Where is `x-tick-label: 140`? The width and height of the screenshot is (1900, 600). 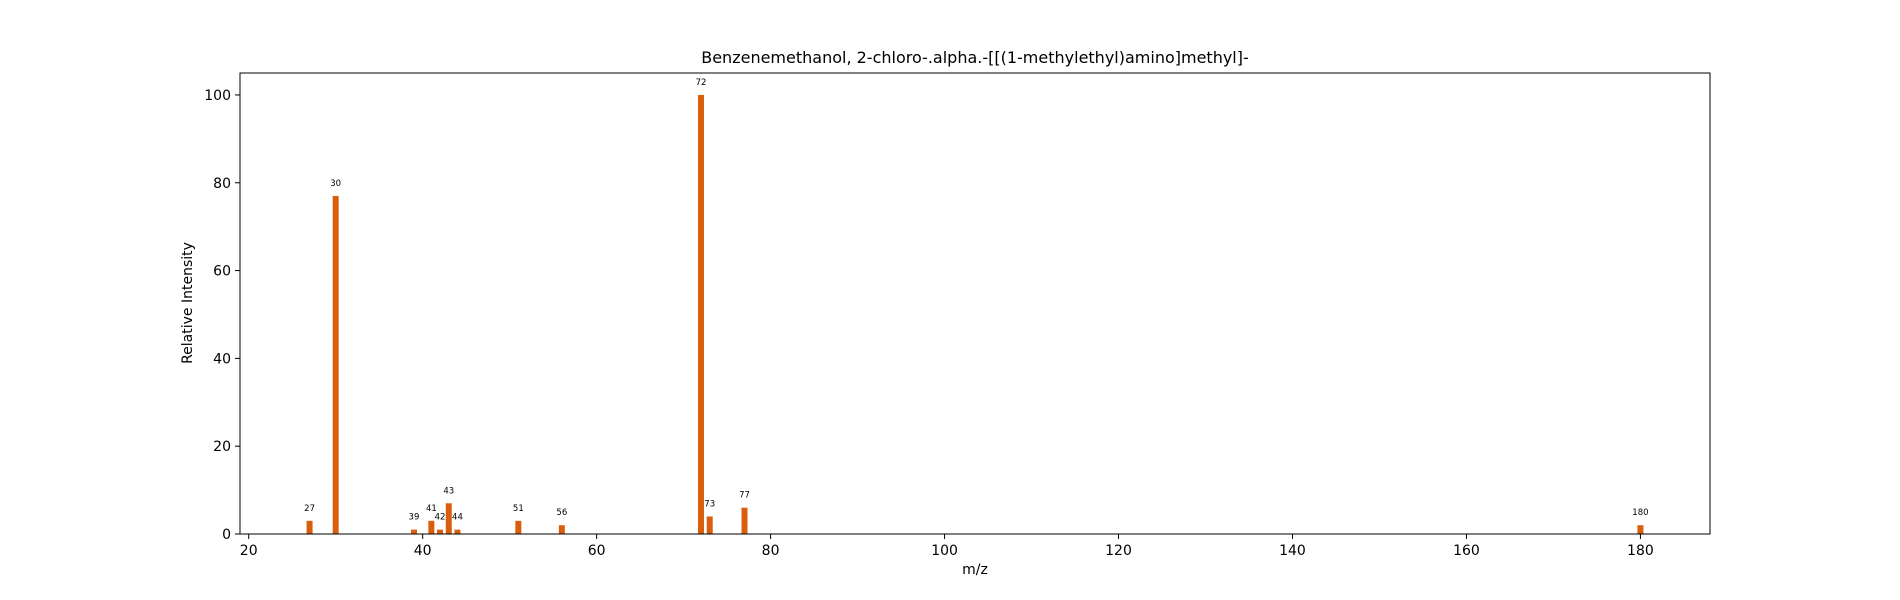 x-tick-label: 140 is located at coordinates (1292, 551).